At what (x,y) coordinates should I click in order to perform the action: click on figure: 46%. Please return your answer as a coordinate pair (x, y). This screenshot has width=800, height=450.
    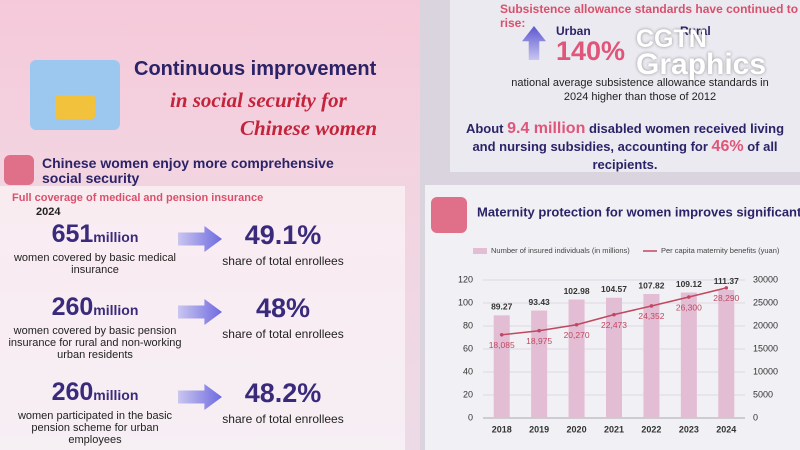
    Looking at the image, I should click on (727, 146).